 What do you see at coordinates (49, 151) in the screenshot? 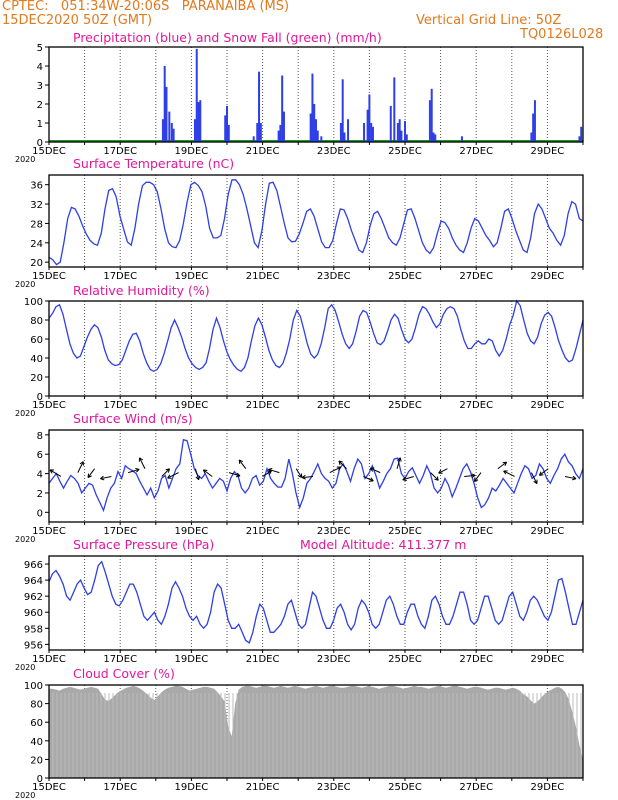
I see `precipitation-xtick-label: 15DEC` at bounding box center [49, 151].